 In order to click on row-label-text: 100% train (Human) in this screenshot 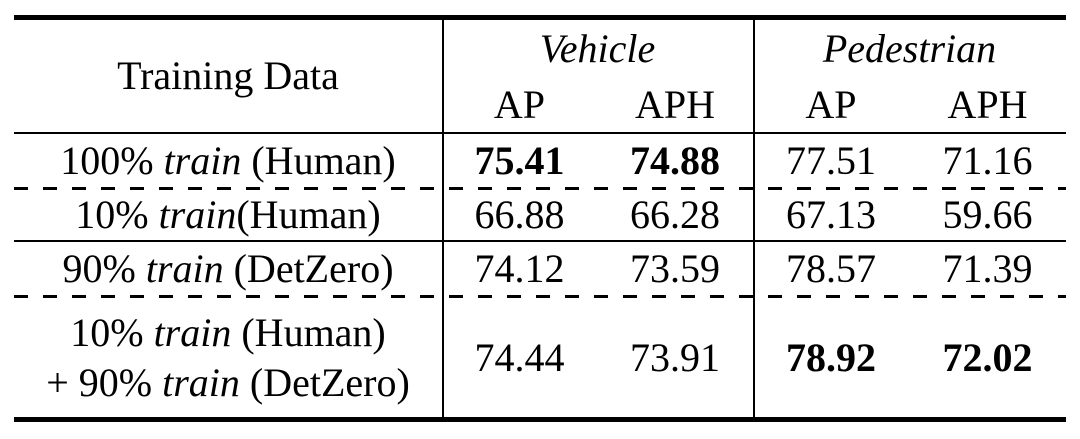, I will do `click(228, 160)`.